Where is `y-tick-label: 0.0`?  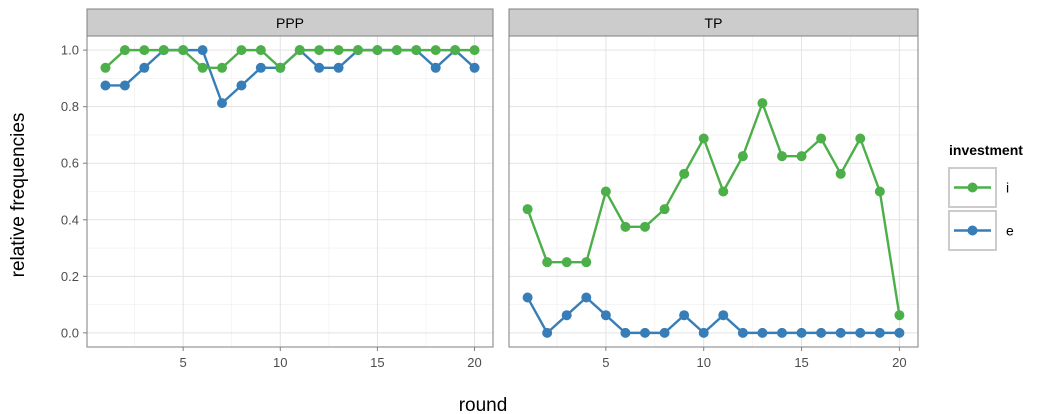 y-tick-label: 0.0 is located at coordinates (70, 332).